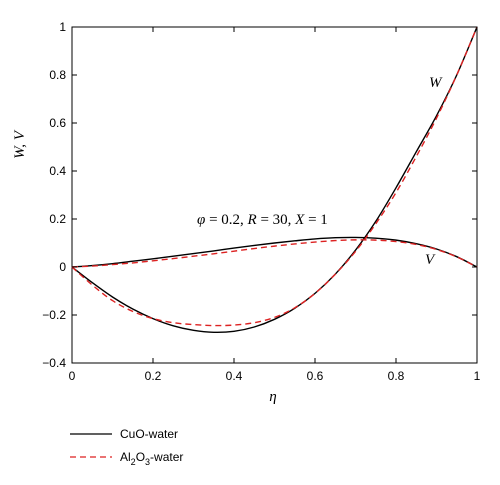 The height and width of the screenshot is (485, 500). Describe the element at coordinates (72, 376) in the screenshot. I see `x-tick-label: 0` at that location.